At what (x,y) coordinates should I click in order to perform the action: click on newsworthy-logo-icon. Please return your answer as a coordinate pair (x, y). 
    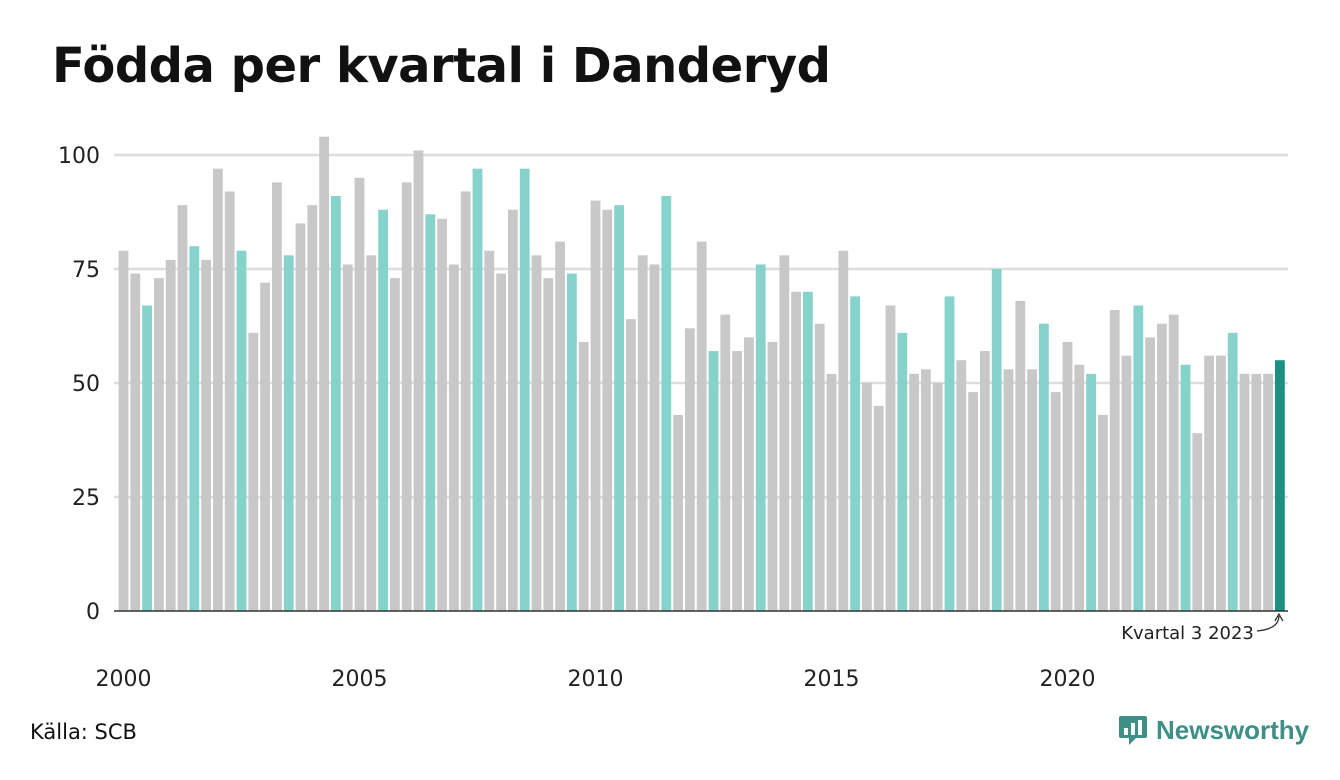
    Looking at the image, I should click on (1133, 730).